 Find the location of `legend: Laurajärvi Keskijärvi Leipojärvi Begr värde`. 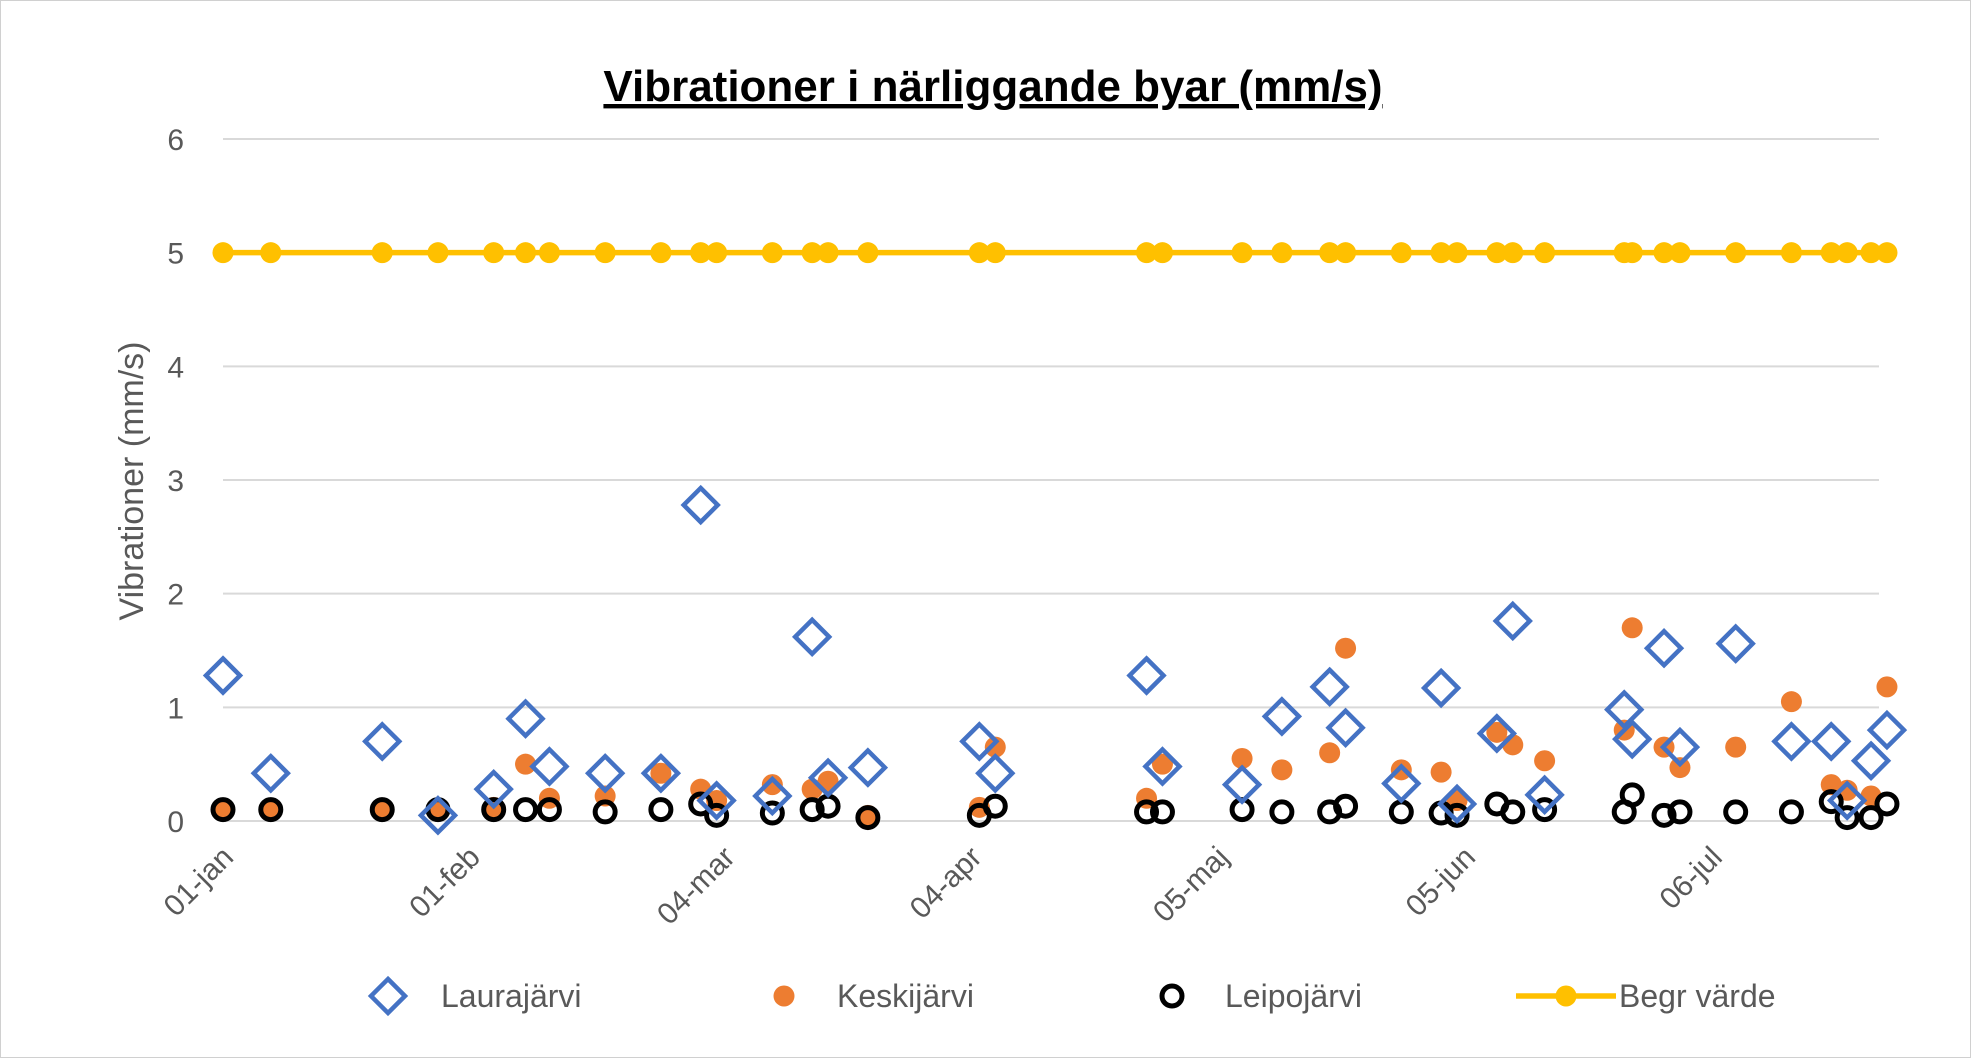

legend: Laurajärvi Keskijärvi Leipojärvi Begr värde is located at coordinates (1071, 996).